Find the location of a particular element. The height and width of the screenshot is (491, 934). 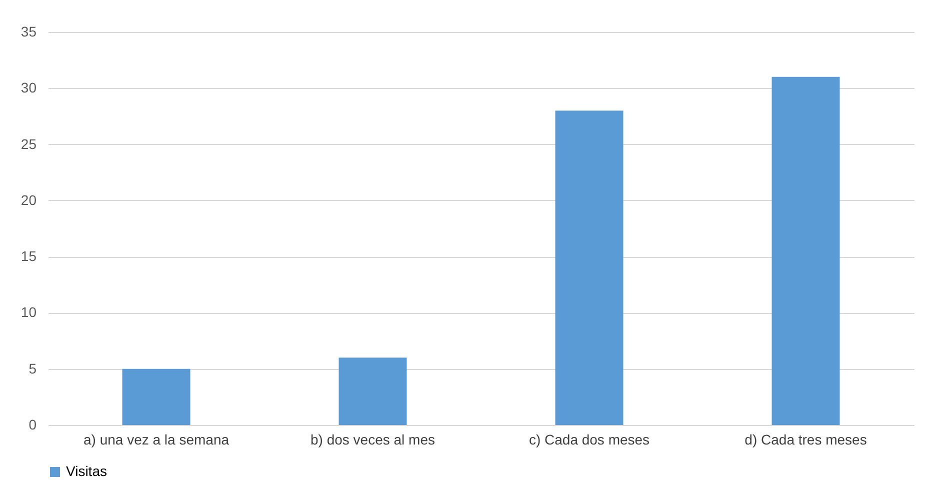

y-tick-label: 15 is located at coordinates (28, 256).